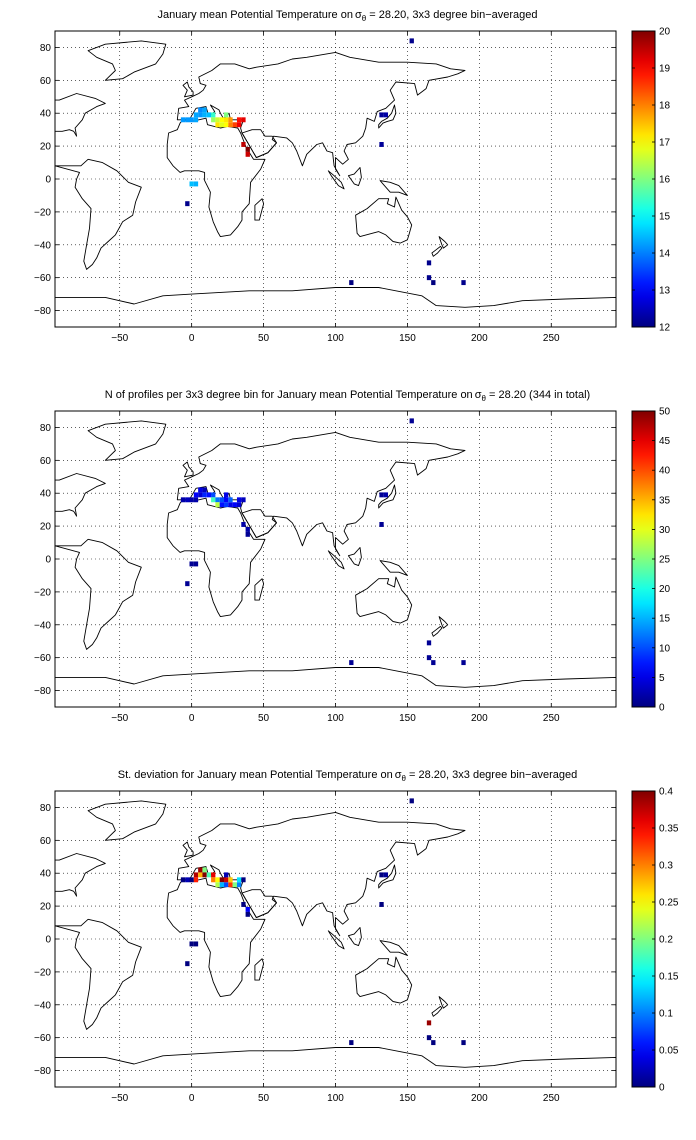 The image size is (696, 1140). I want to click on x-tick-label: 150, so click(407, 1098).